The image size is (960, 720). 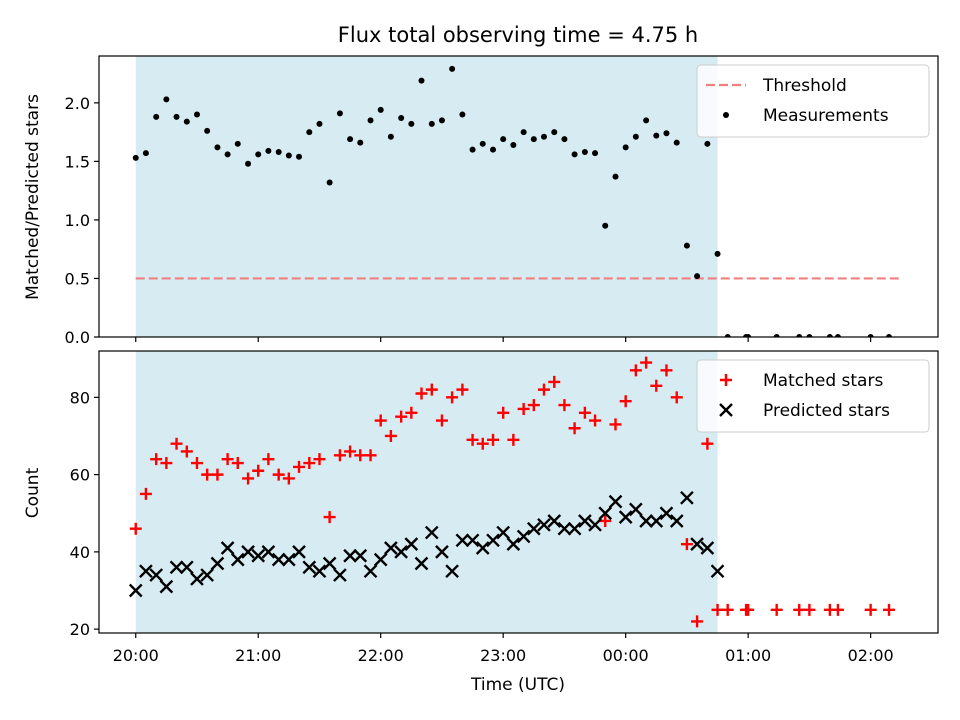 What do you see at coordinates (813, 396) in the screenshot?
I see `legend-box` at bounding box center [813, 396].